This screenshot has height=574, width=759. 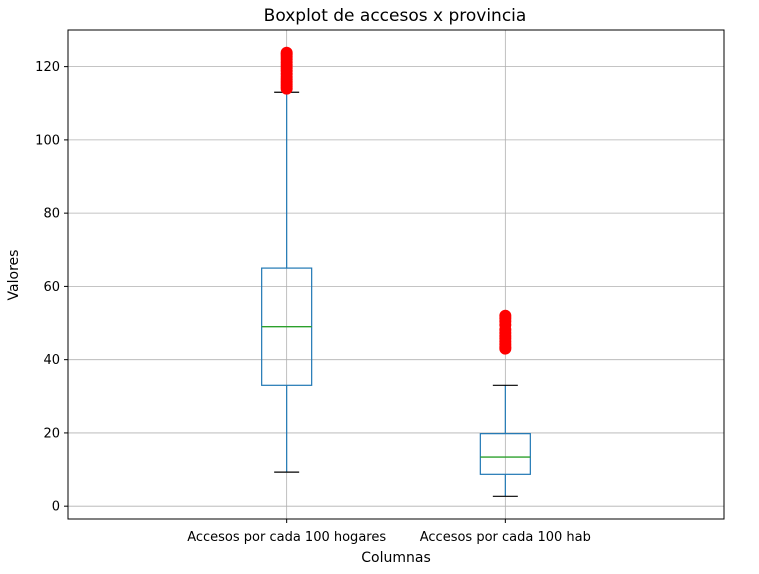 What do you see at coordinates (47, 140) in the screenshot?
I see `y-tick-label: 100` at bounding box center [47, 140].